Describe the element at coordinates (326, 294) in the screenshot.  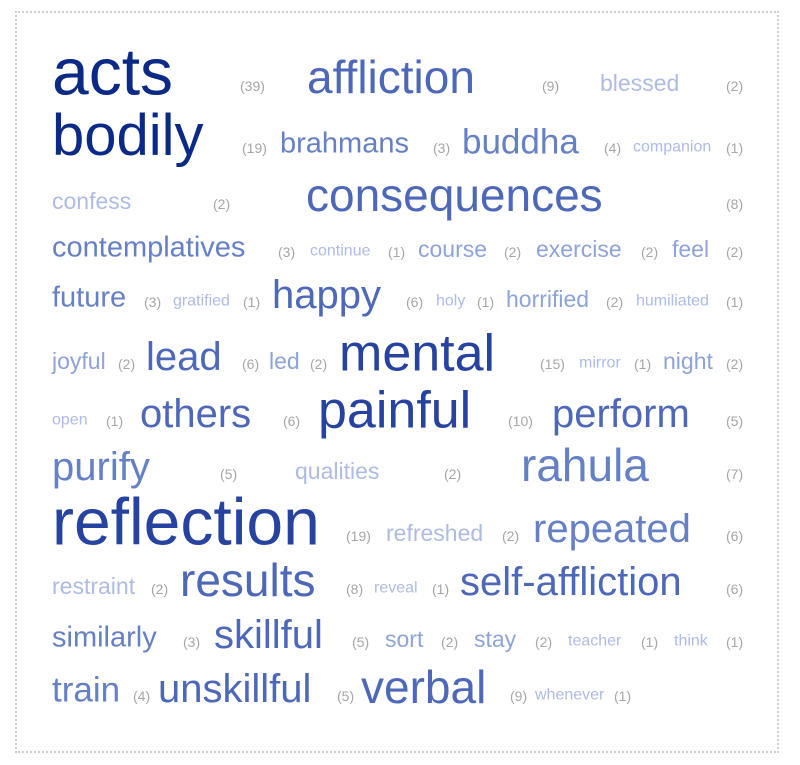
I see `word-happy: happy` at that location.